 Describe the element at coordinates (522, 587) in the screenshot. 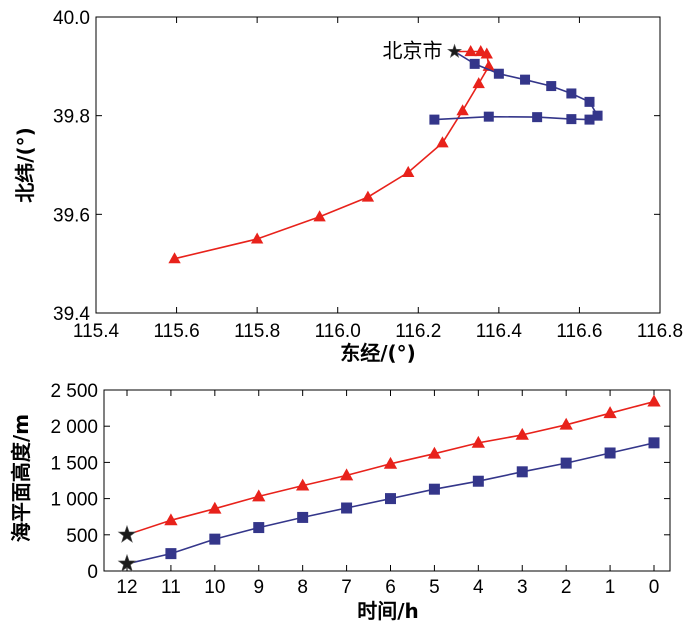

I see `altitude-x-tick-label: 3` at that location.